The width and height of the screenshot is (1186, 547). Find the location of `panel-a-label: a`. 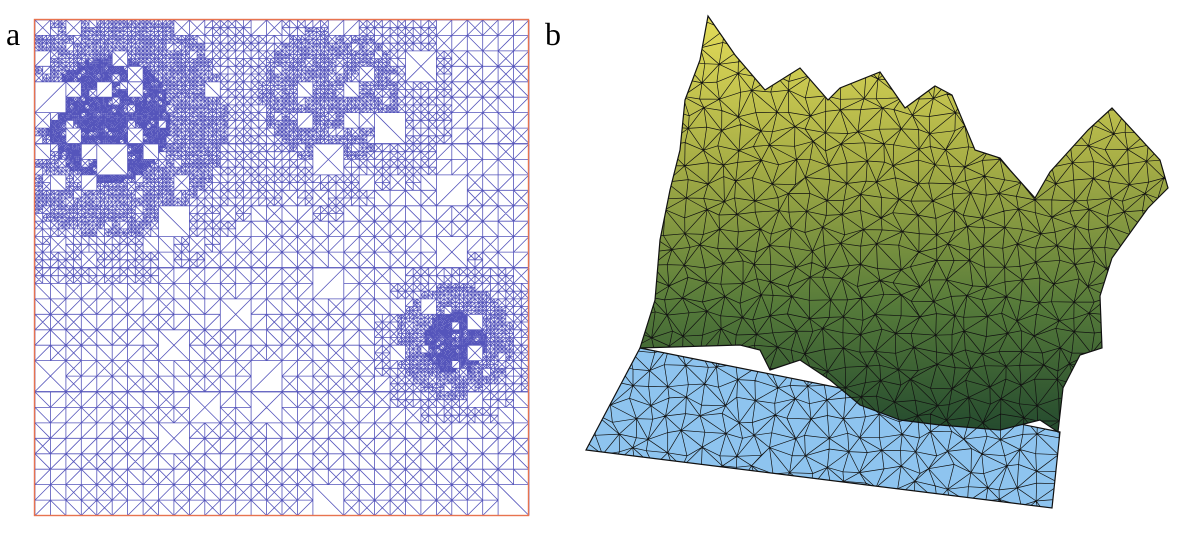

panel-a-label: a is located at coordinates (13, 34).